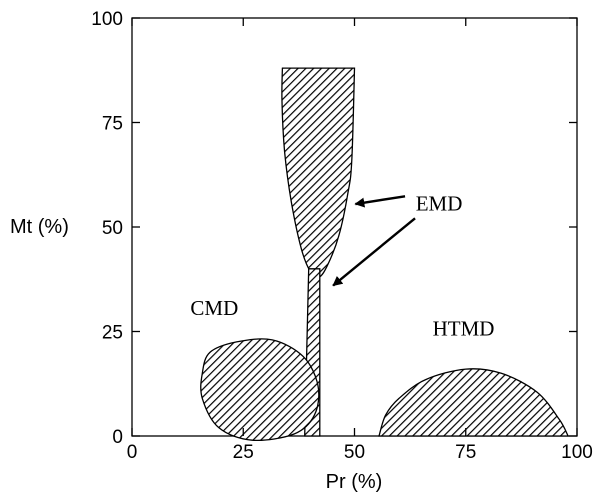  Describe the element at coordinates (243, 452) in the screenshot. I see `x-tick-label: 25` at that location.